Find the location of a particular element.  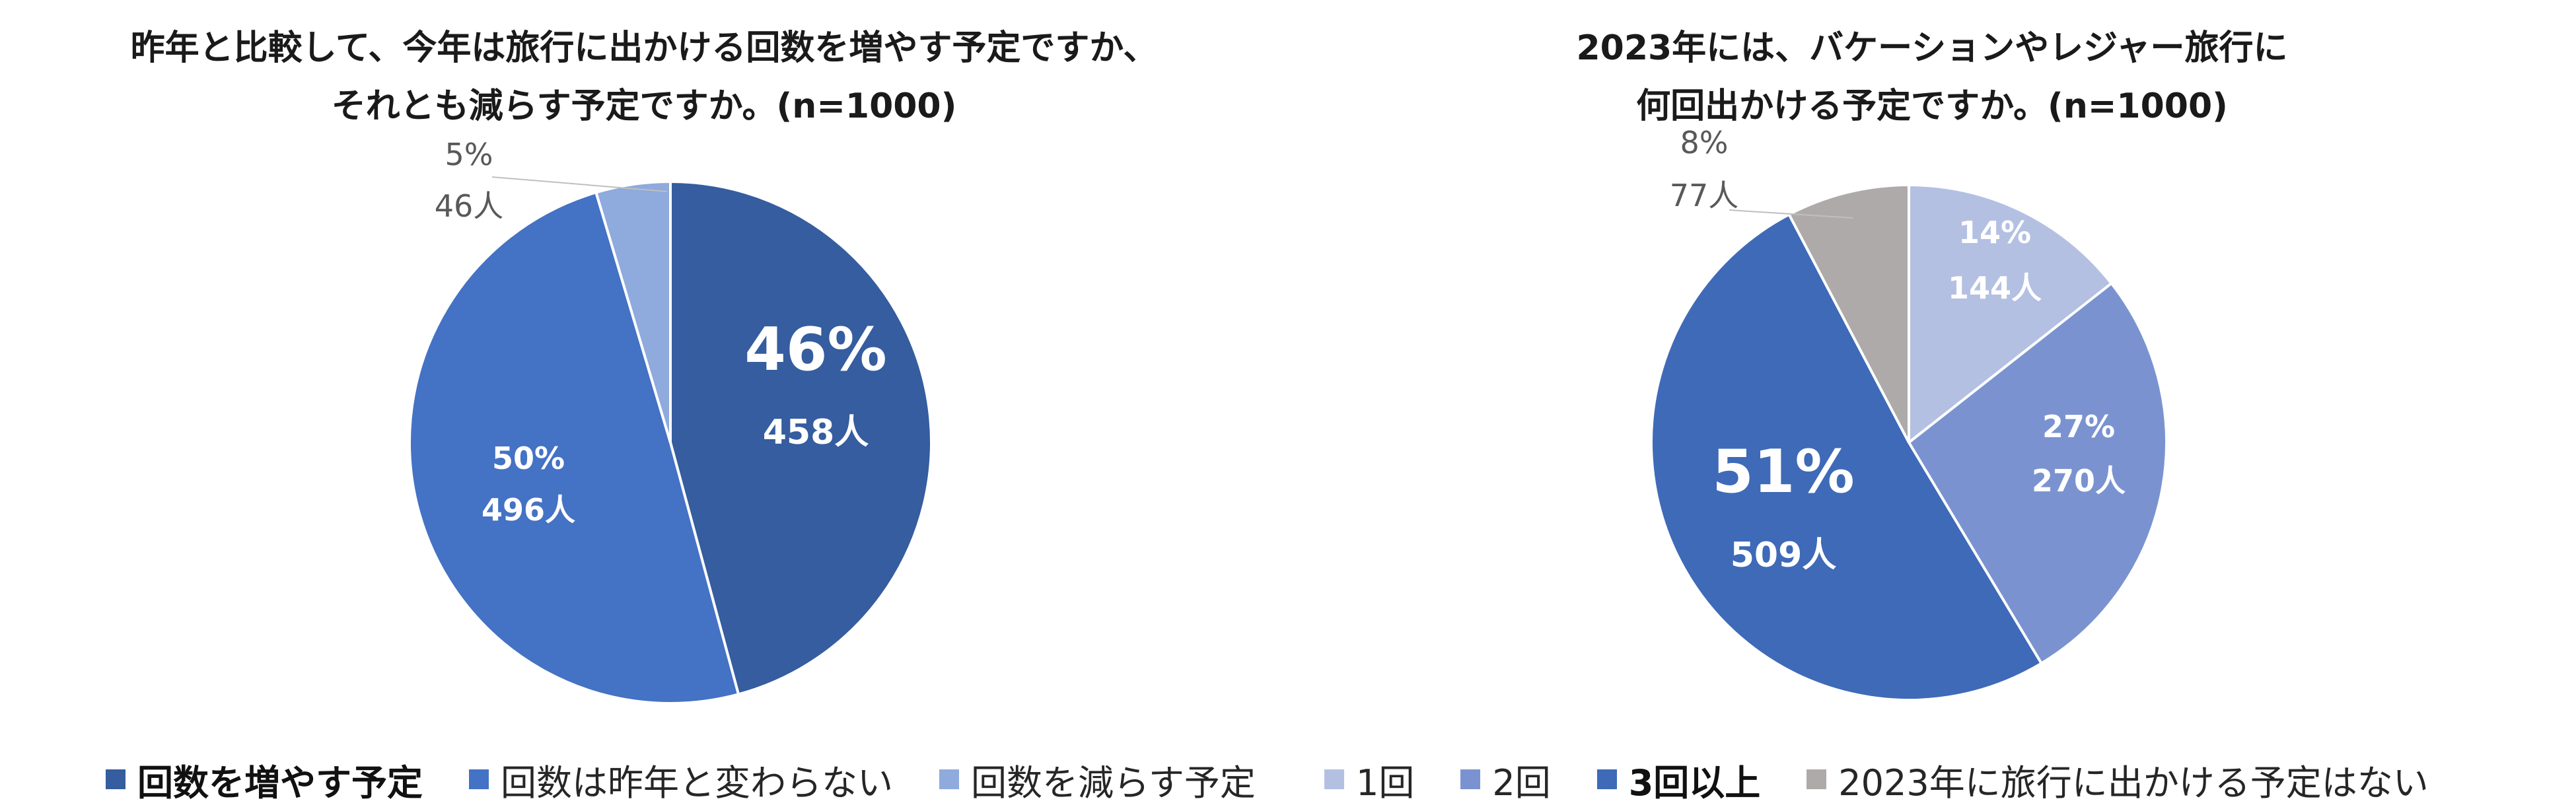

data-label-percent: 5% is located at coordinates (469, 154).